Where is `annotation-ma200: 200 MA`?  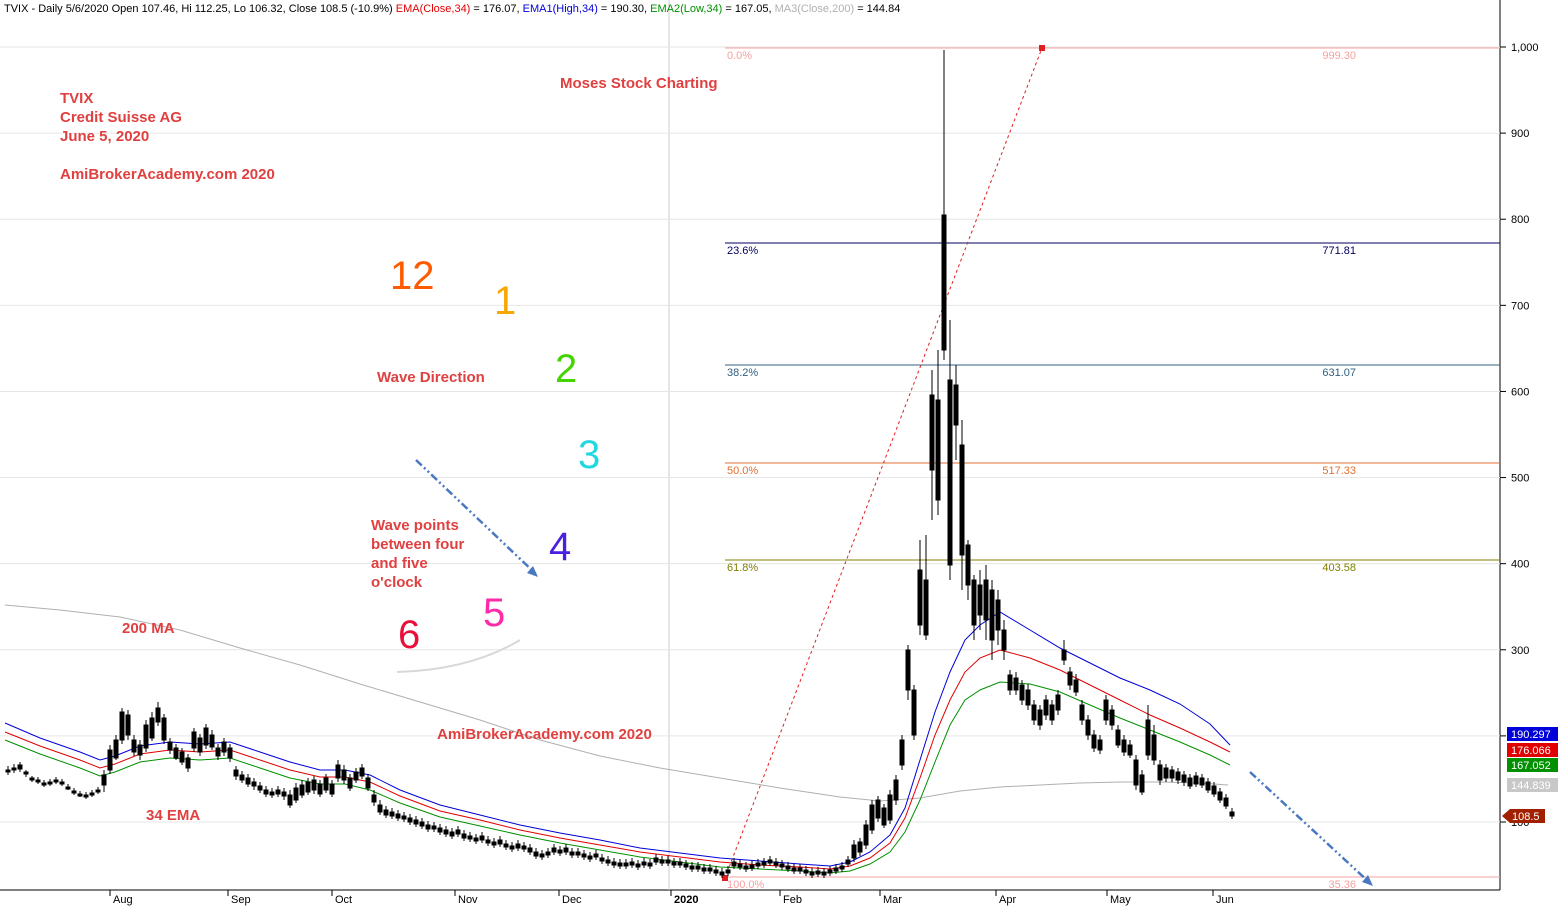 annotation-ma200: 200 MA is located at coordinates (148, 628).